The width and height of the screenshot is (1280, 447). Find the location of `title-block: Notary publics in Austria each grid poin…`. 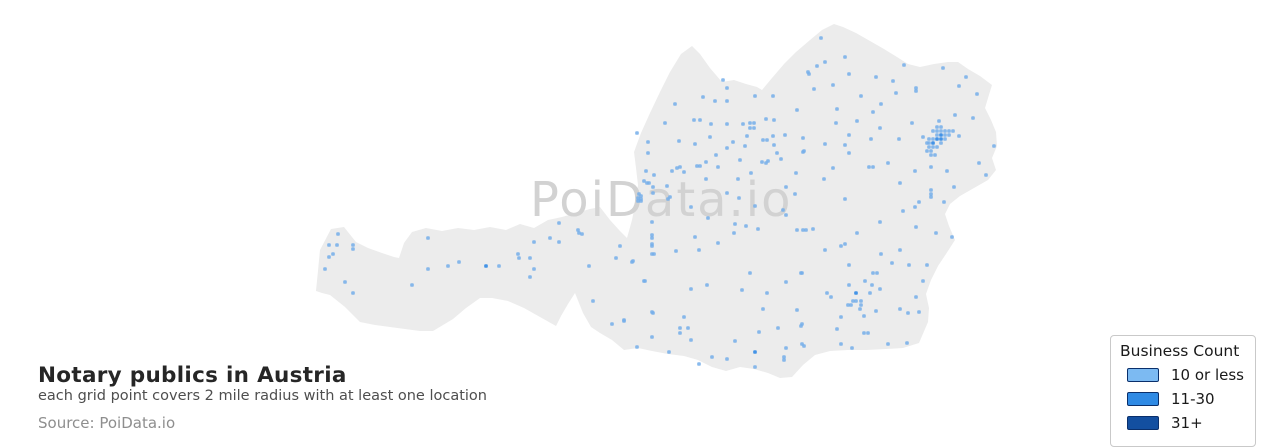

title-block: Notary publics in Austria each grid poin… is located at coordinates (262, 397).